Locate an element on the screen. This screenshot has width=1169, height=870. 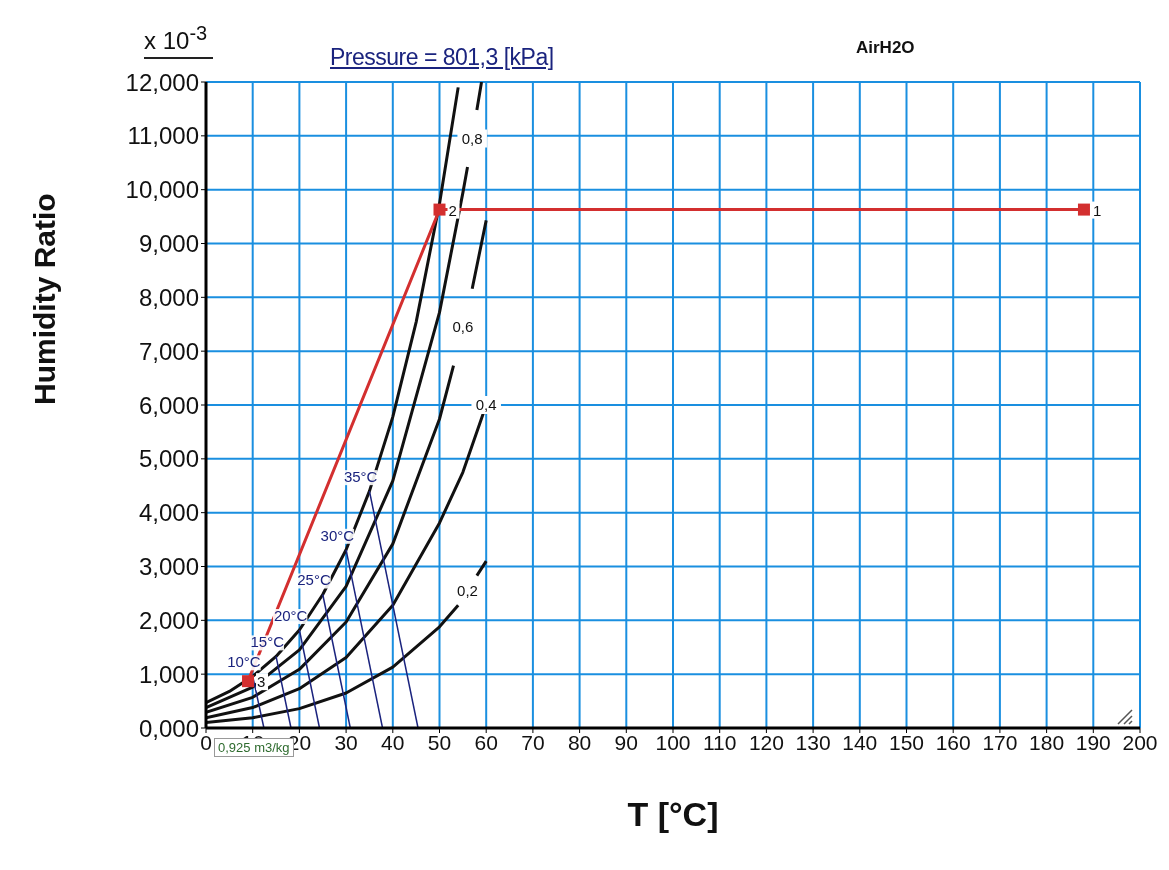
x-tick-label: 170 is located at coordinates (1000, 742).